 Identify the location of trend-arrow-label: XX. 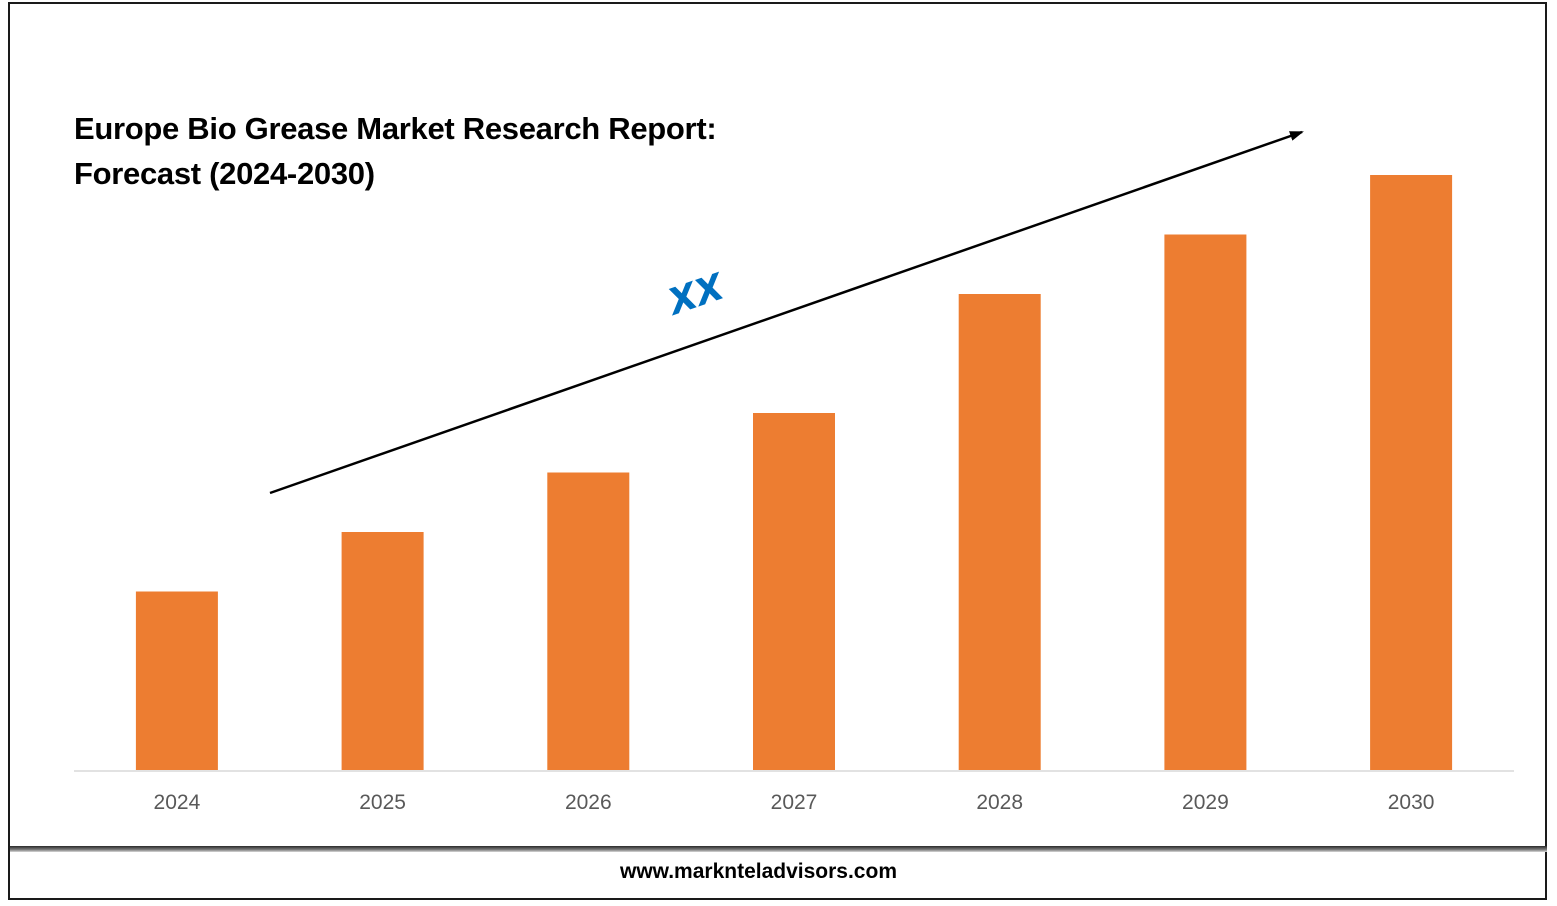
(696, 295).